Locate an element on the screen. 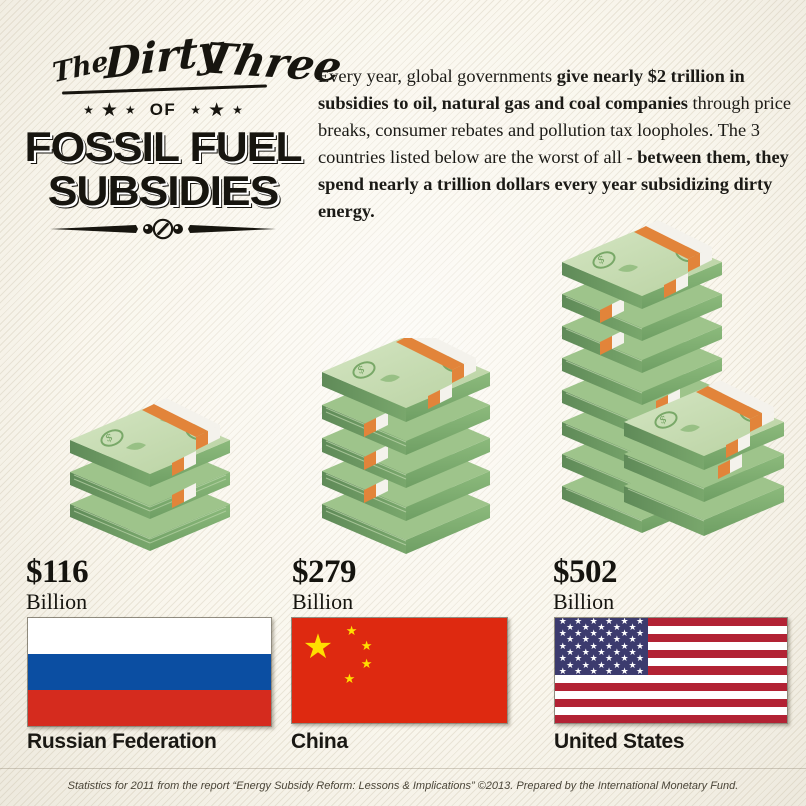 This screenshot has height=806, width=806. money-stack-china-illustration: $ is located at coordinates (406, 442).